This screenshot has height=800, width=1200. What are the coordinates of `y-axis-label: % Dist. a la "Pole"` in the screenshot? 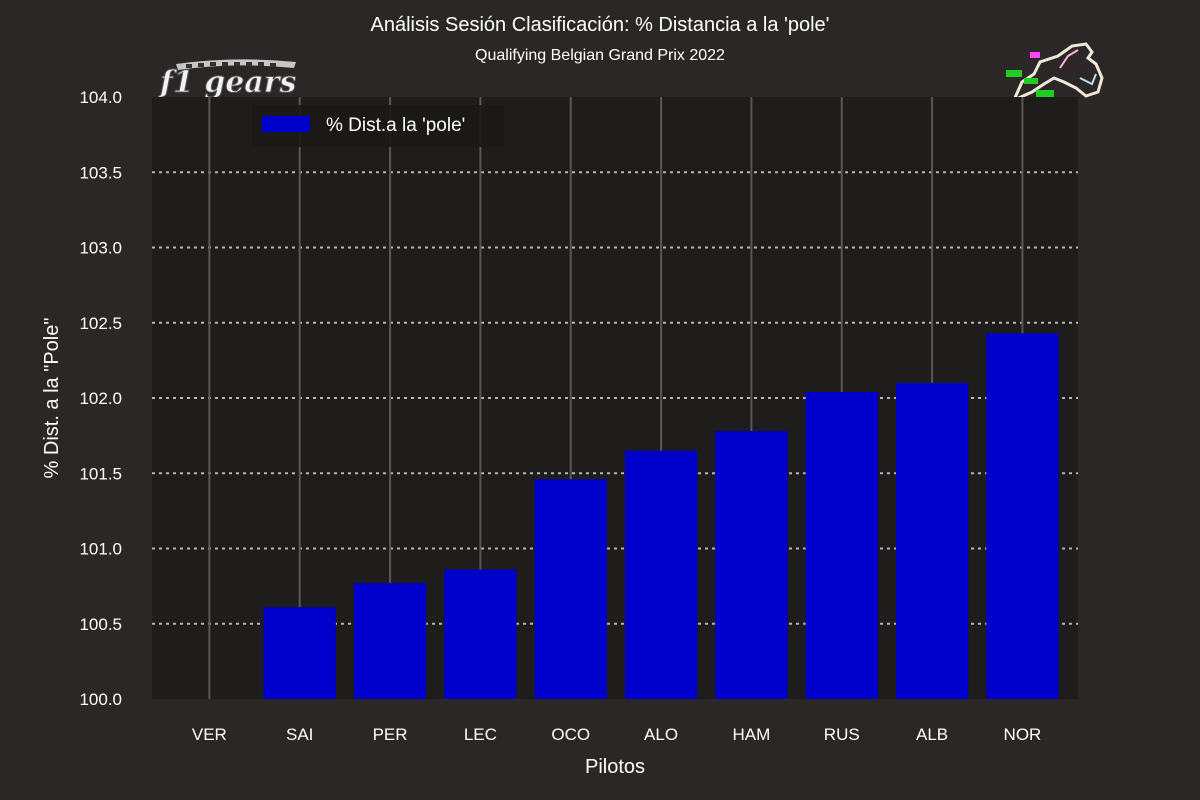 It's located at (52, 398).